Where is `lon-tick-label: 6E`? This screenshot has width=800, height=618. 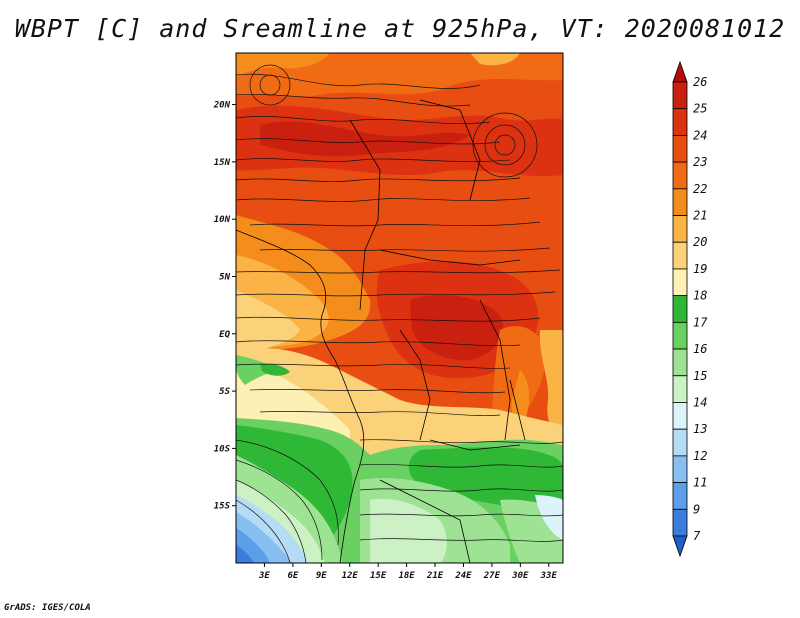 lon-tick-label: 6E is located at coordinates (292, 576).